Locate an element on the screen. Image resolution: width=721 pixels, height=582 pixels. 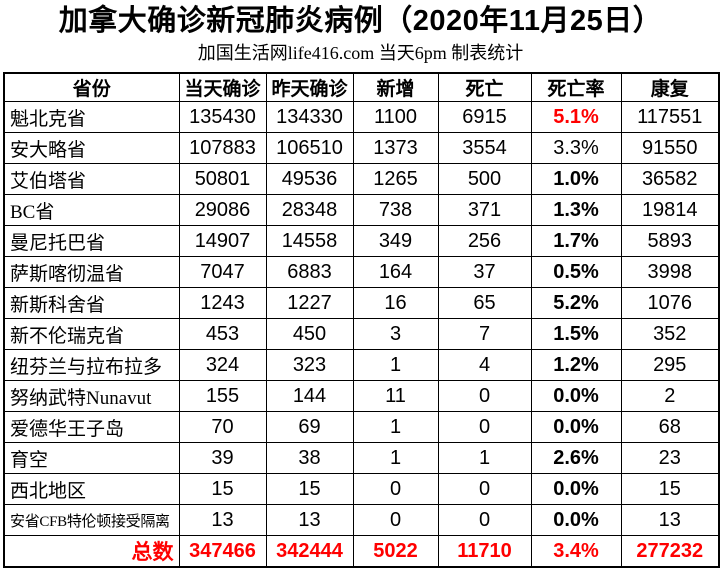
cell-province: 萨斯喀彻温省 is located at coordinates (91, 272).